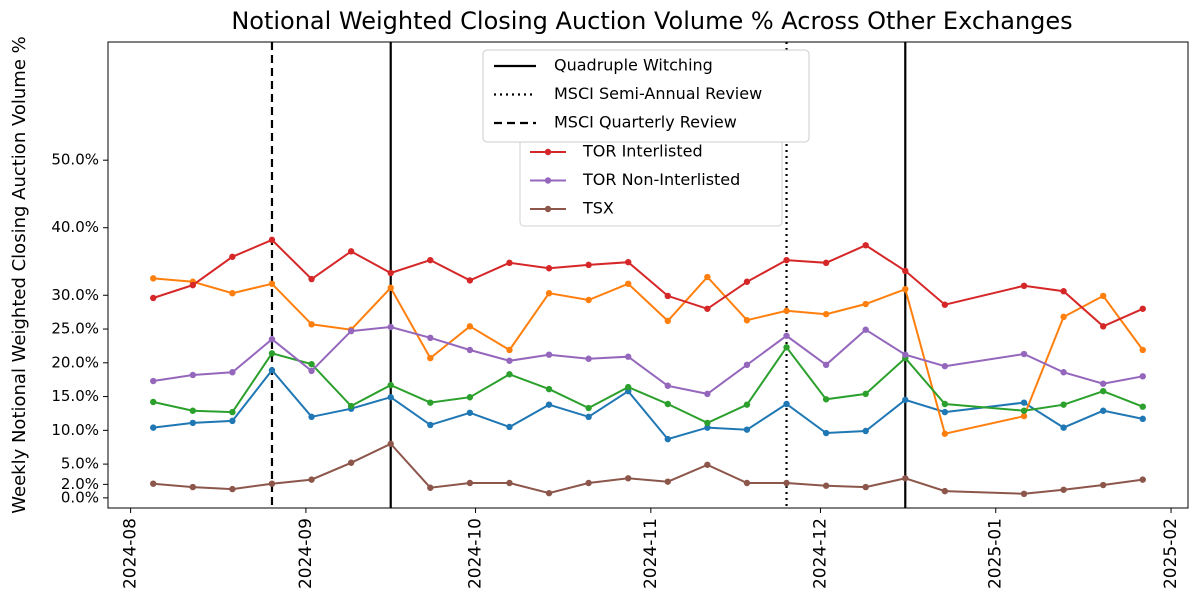  What do you see at coordinates (645, 122) in the screenshot?
I see `legend-label: MSCI Quarterly Review` at bounding box center [645, 122].